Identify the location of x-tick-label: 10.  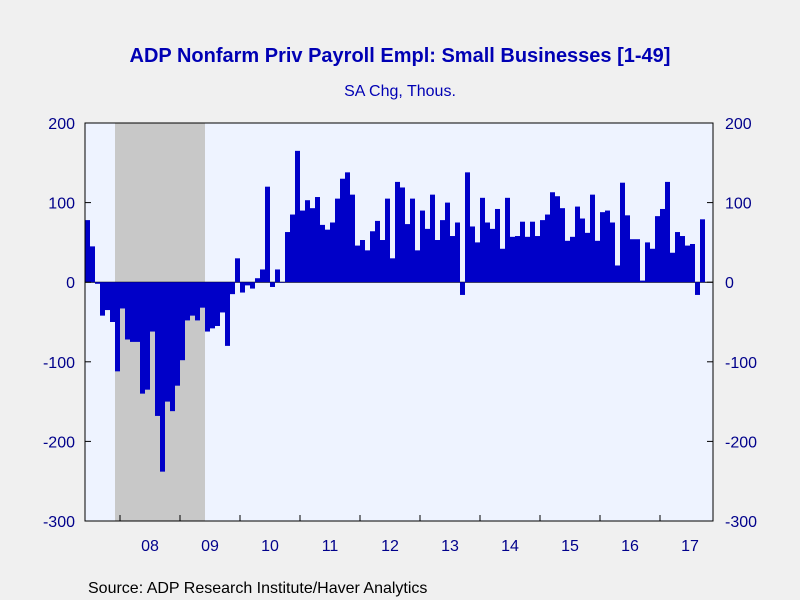
(270, 546).